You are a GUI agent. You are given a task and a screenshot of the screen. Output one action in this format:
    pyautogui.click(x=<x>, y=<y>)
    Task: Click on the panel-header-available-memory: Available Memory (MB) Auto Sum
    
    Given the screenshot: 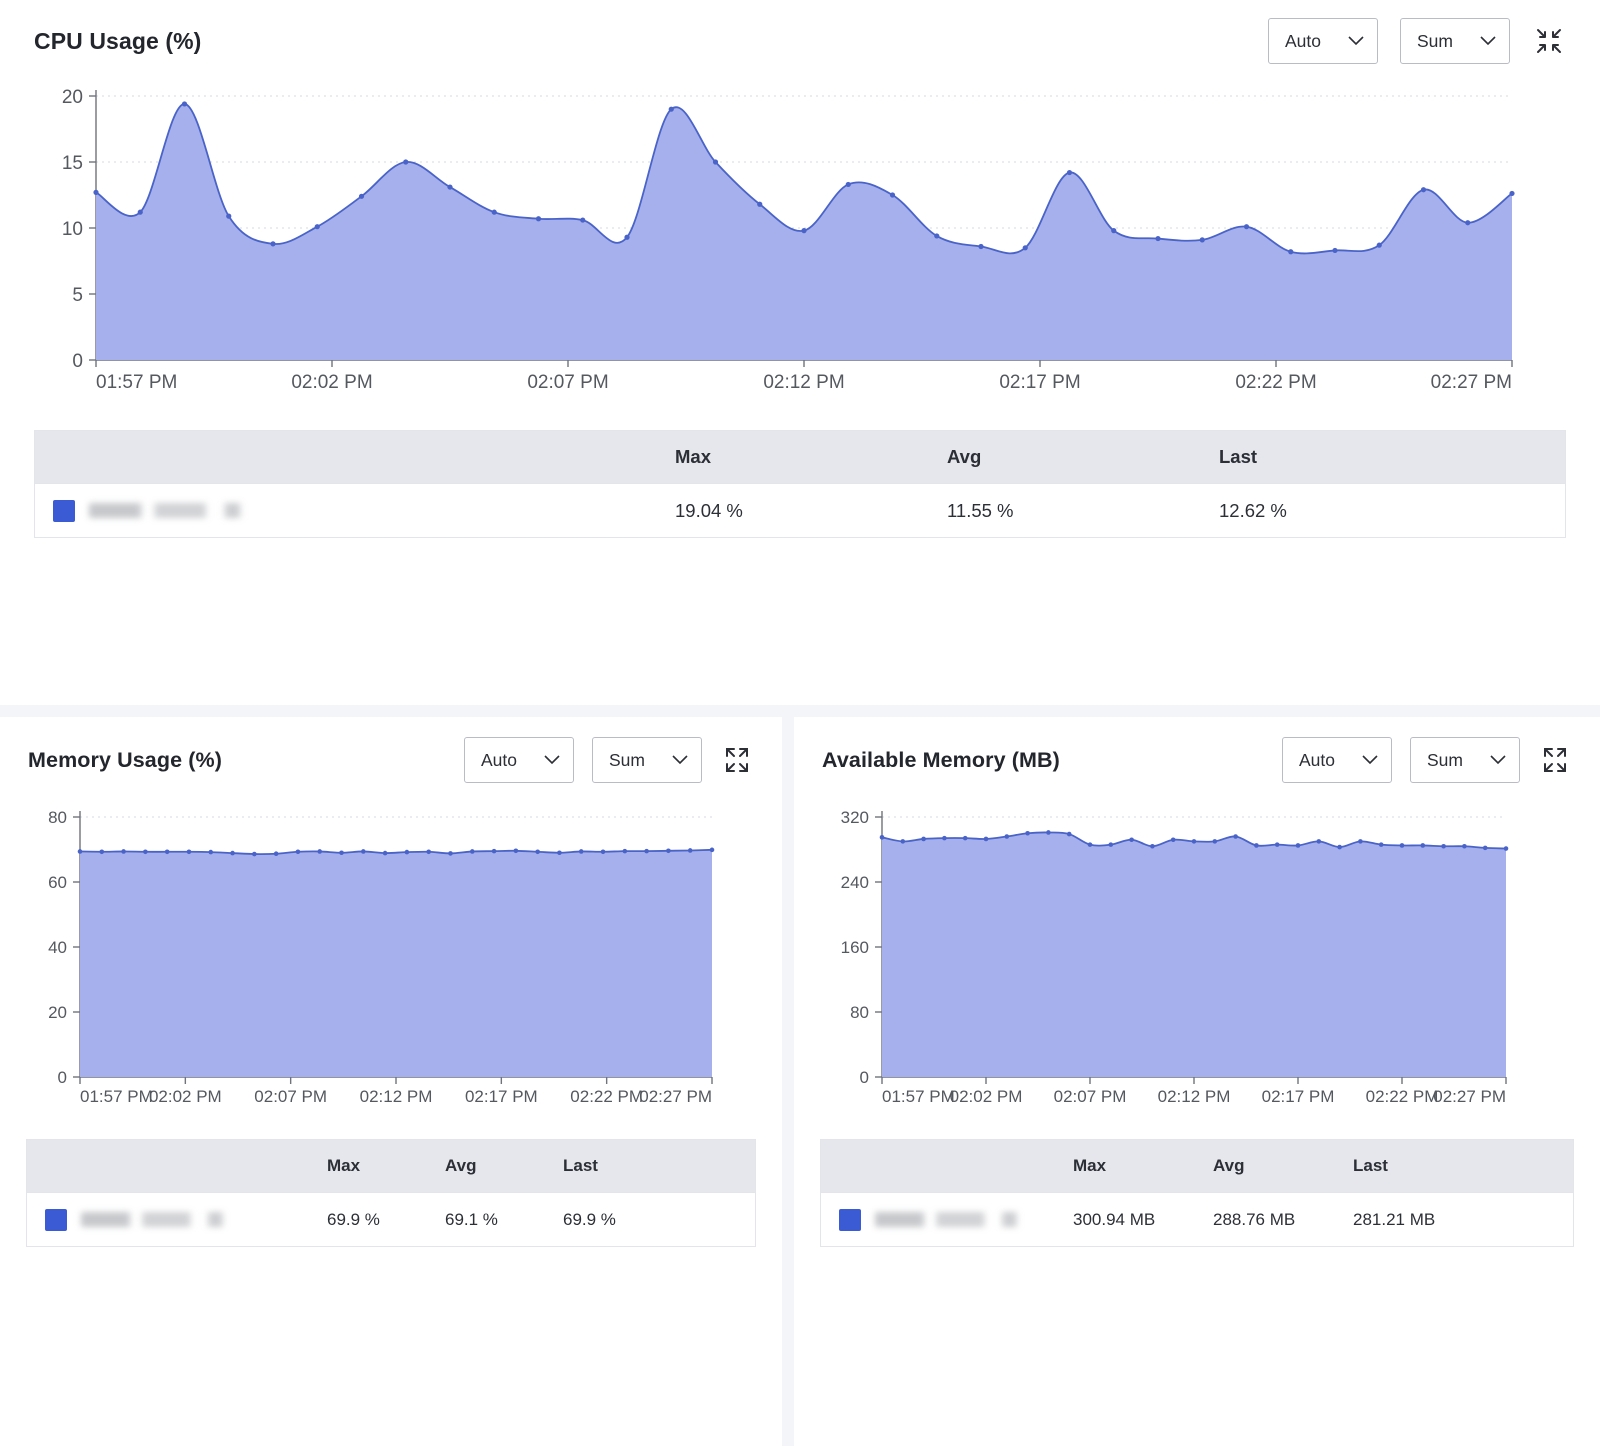 What is the action you would take?
    pyautogui.click(x=1197, y=760)
    